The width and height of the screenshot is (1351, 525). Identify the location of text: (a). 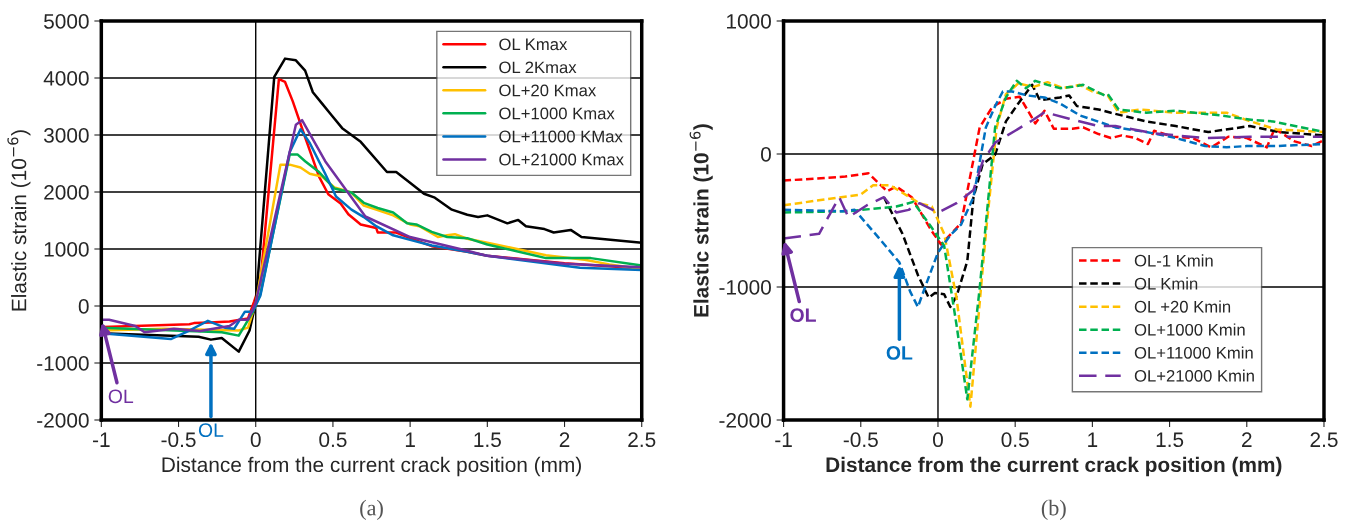
(371, 509).